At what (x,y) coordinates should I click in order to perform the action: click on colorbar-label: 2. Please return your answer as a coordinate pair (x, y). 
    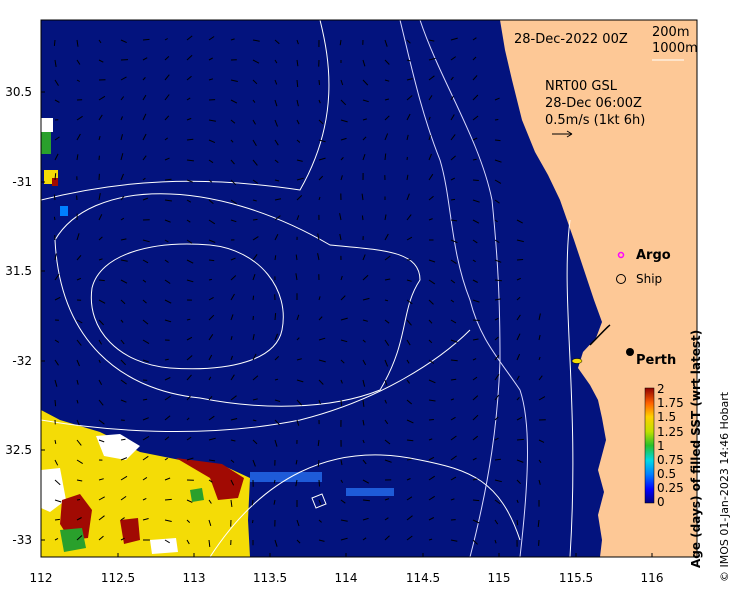
    Looking at the image, I should click on (661, 389).